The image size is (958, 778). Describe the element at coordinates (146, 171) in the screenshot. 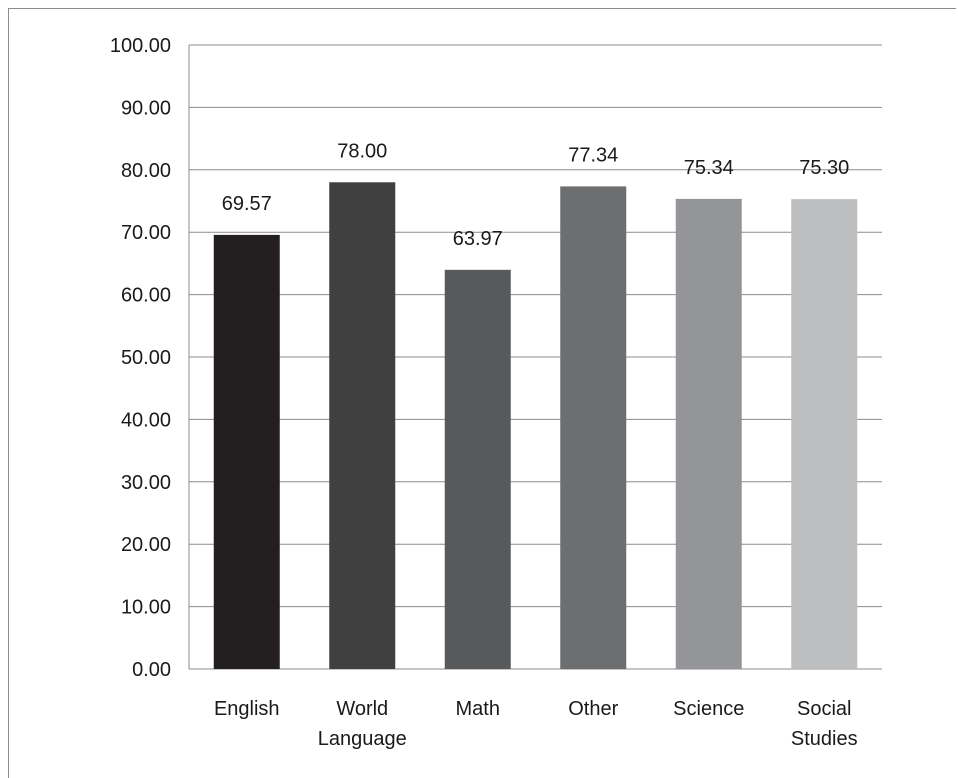

I see `y-tick-label: 80.00` at that location.